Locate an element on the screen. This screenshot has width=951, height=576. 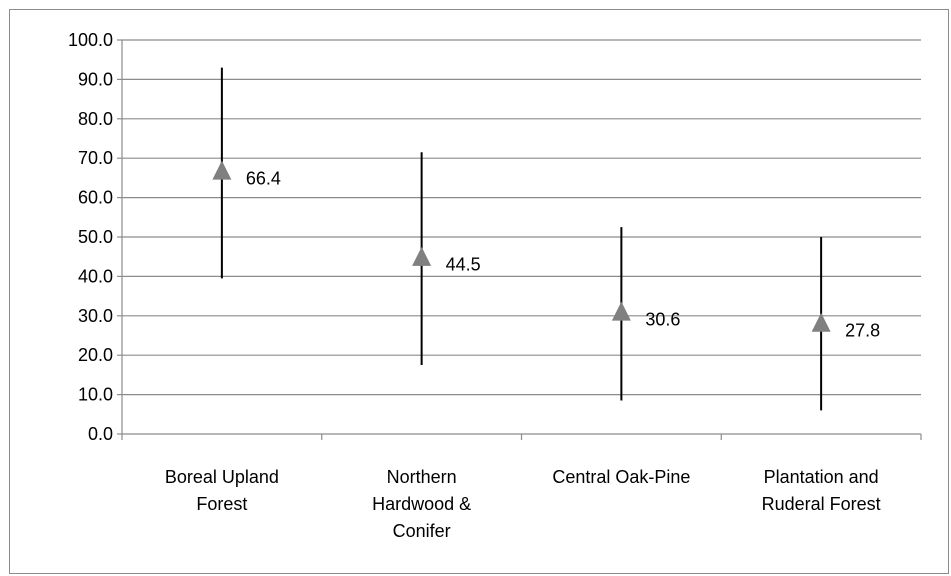
y-tick-label: 20.0 is located at coordinates (95, 355).